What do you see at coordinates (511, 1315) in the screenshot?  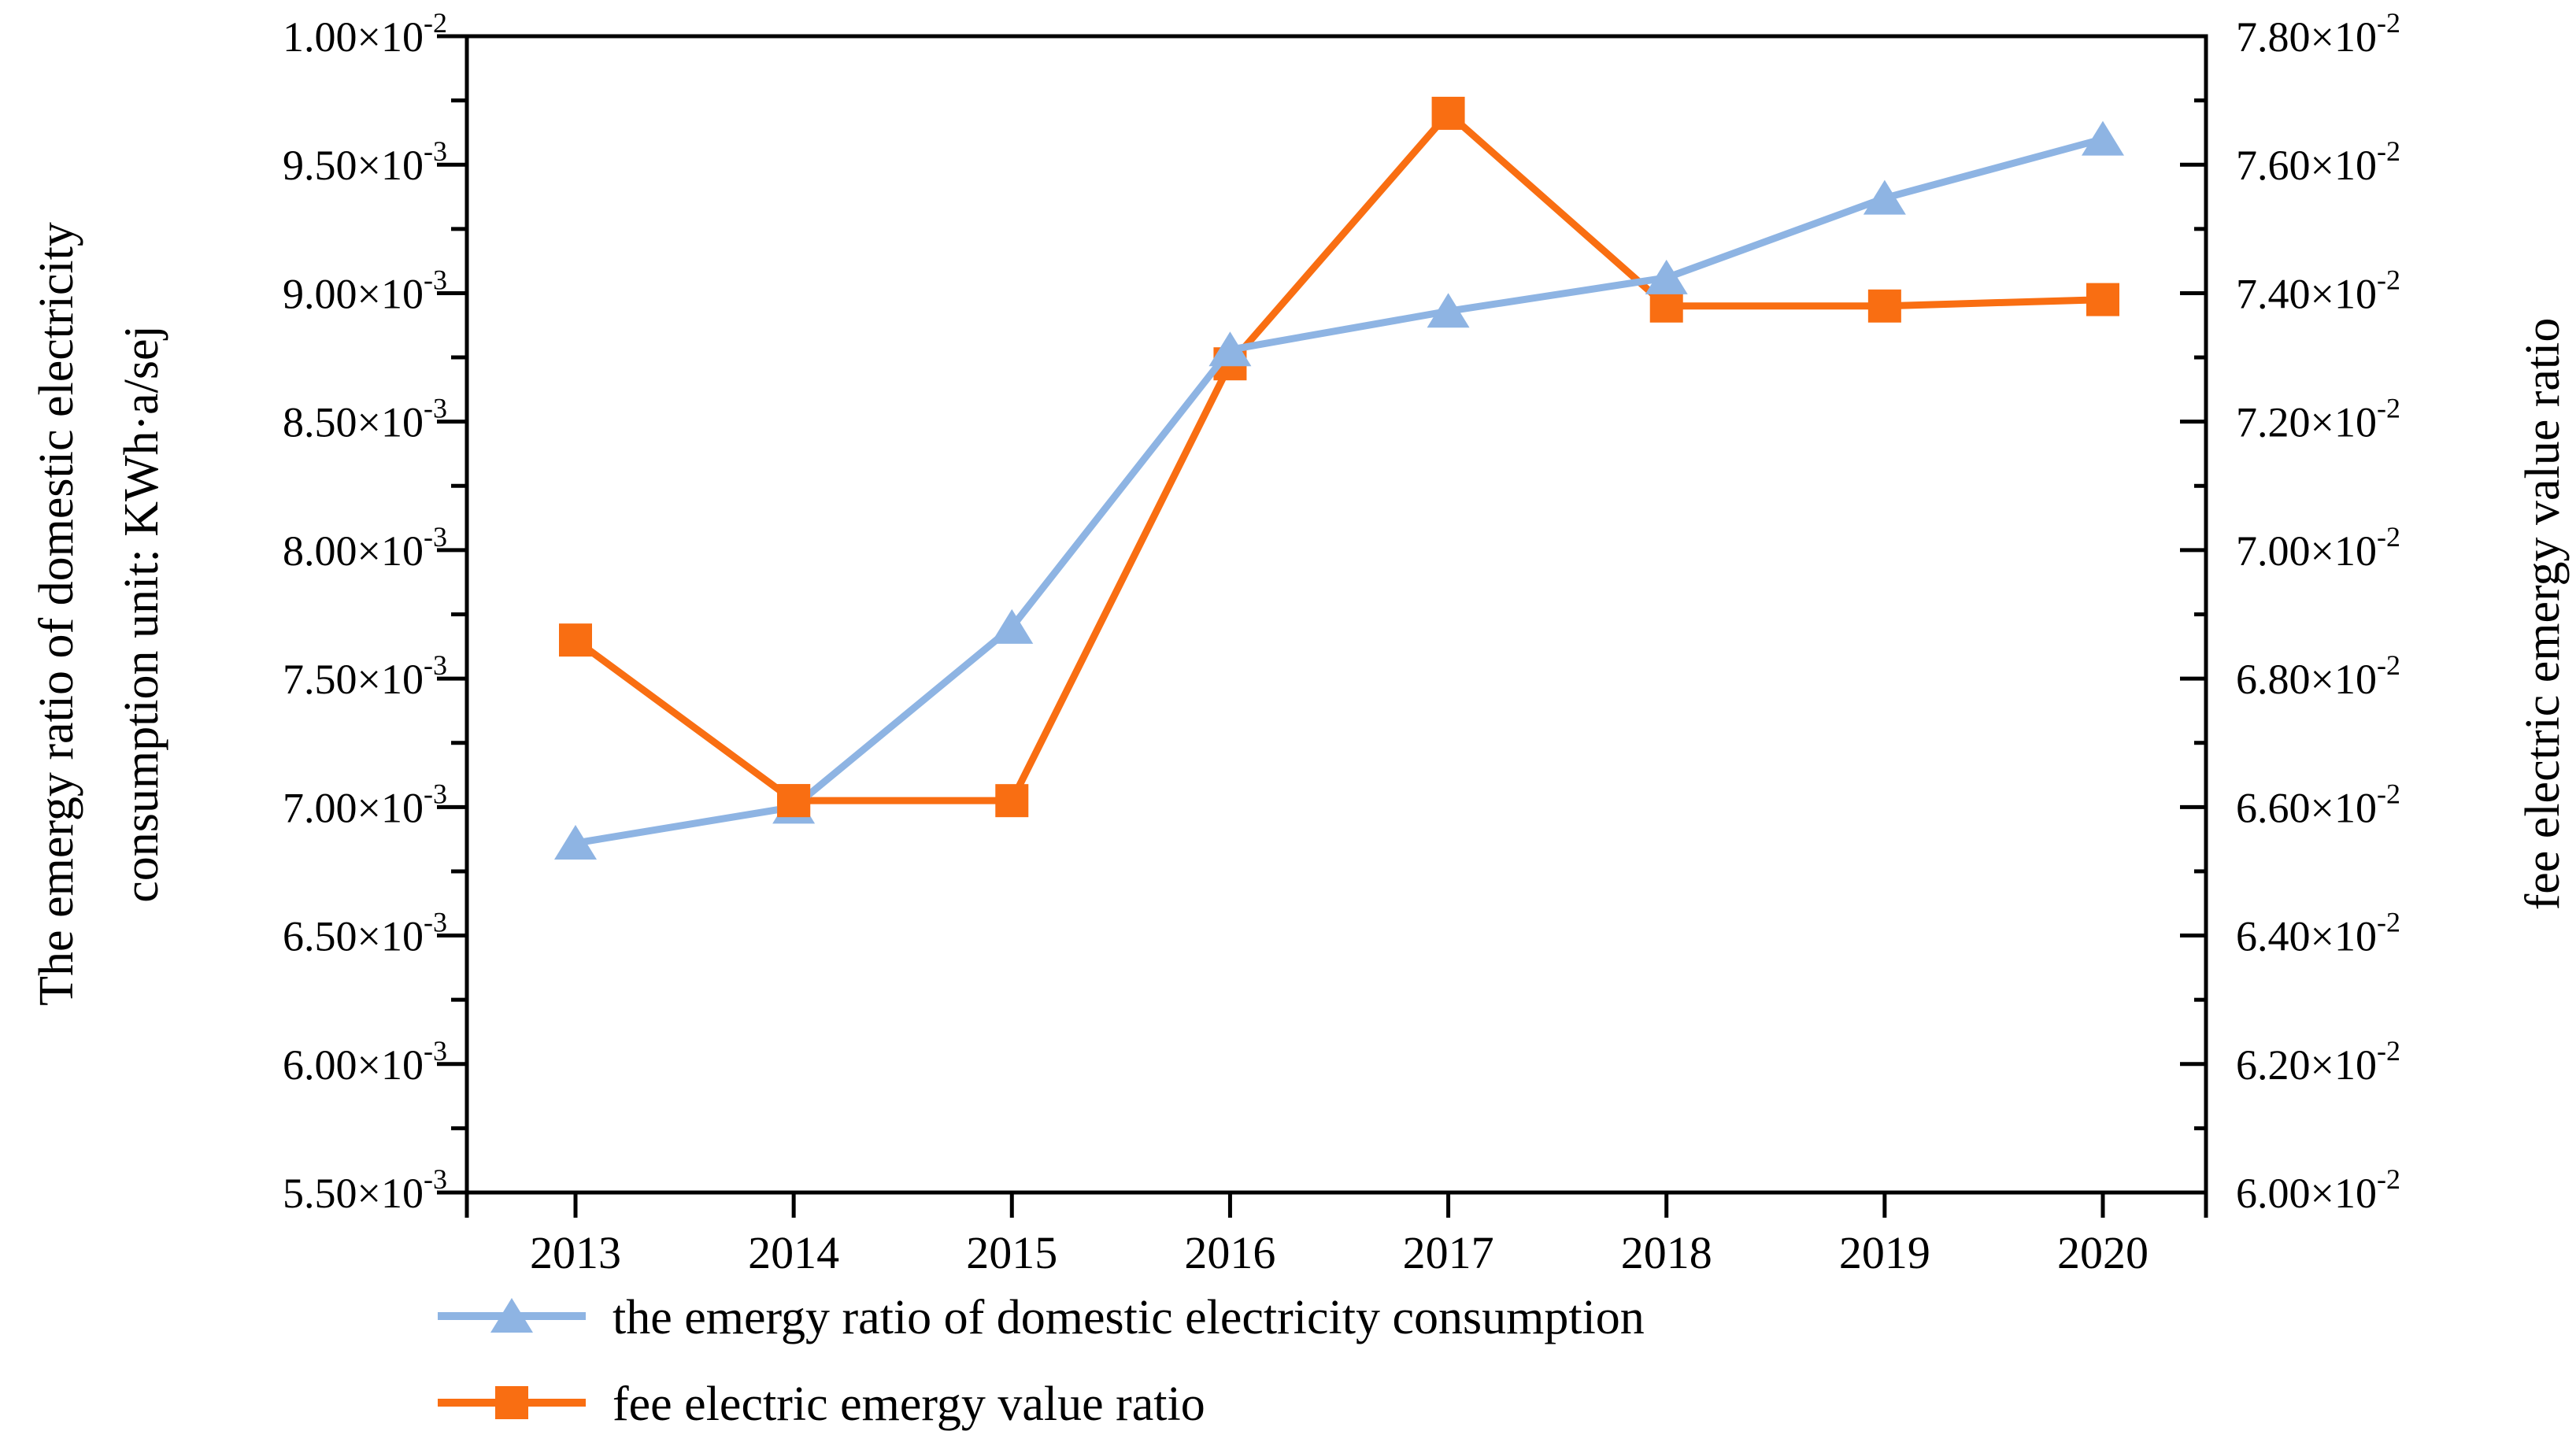 I see `legend-marker-triangle` at bounding box center [511, 1315].